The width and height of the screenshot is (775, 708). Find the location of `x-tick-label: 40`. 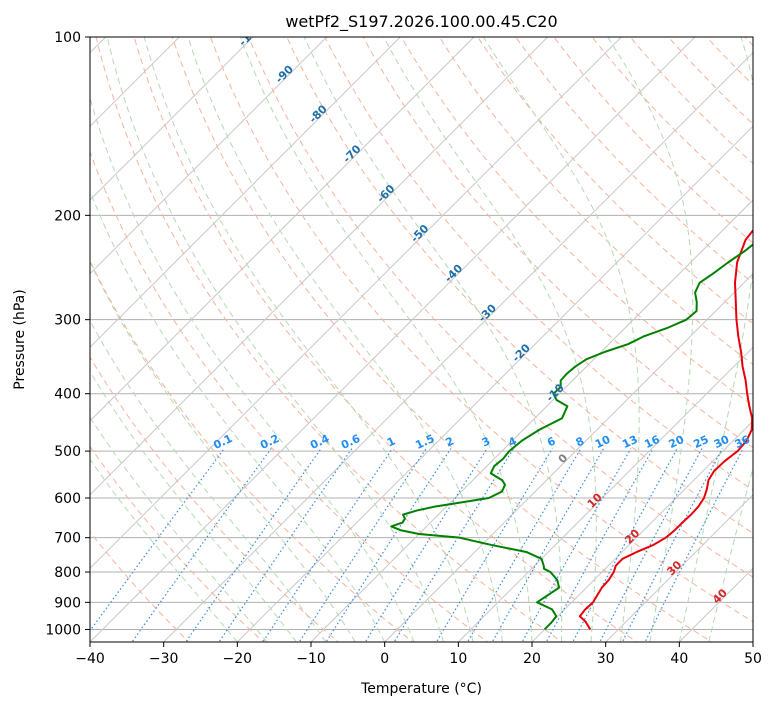

x-tick-label: 40 is located at coordinates (679, 659).